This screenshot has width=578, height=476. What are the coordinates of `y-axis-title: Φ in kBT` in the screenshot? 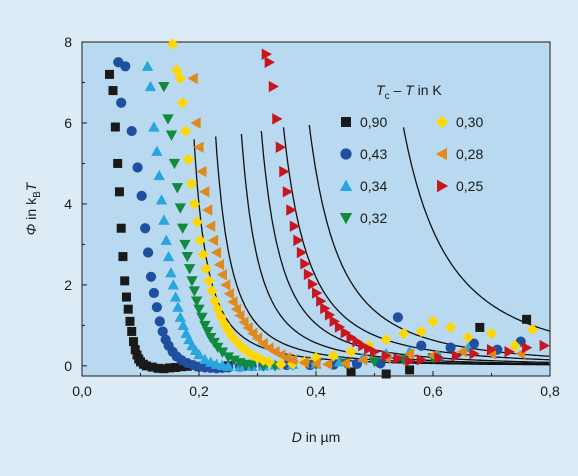 It's located at (33, 208).